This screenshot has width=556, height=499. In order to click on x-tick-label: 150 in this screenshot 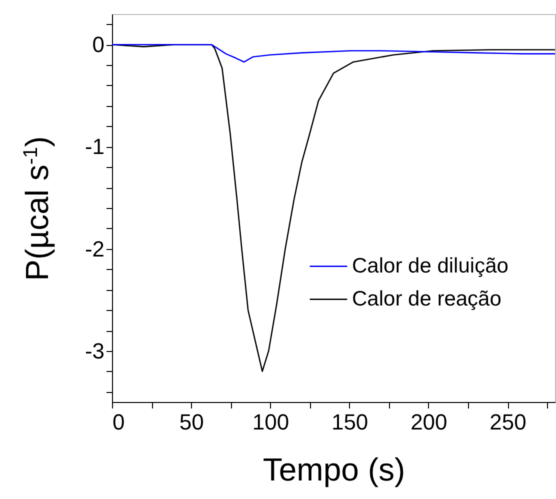, I will do `click(349, 422)`.